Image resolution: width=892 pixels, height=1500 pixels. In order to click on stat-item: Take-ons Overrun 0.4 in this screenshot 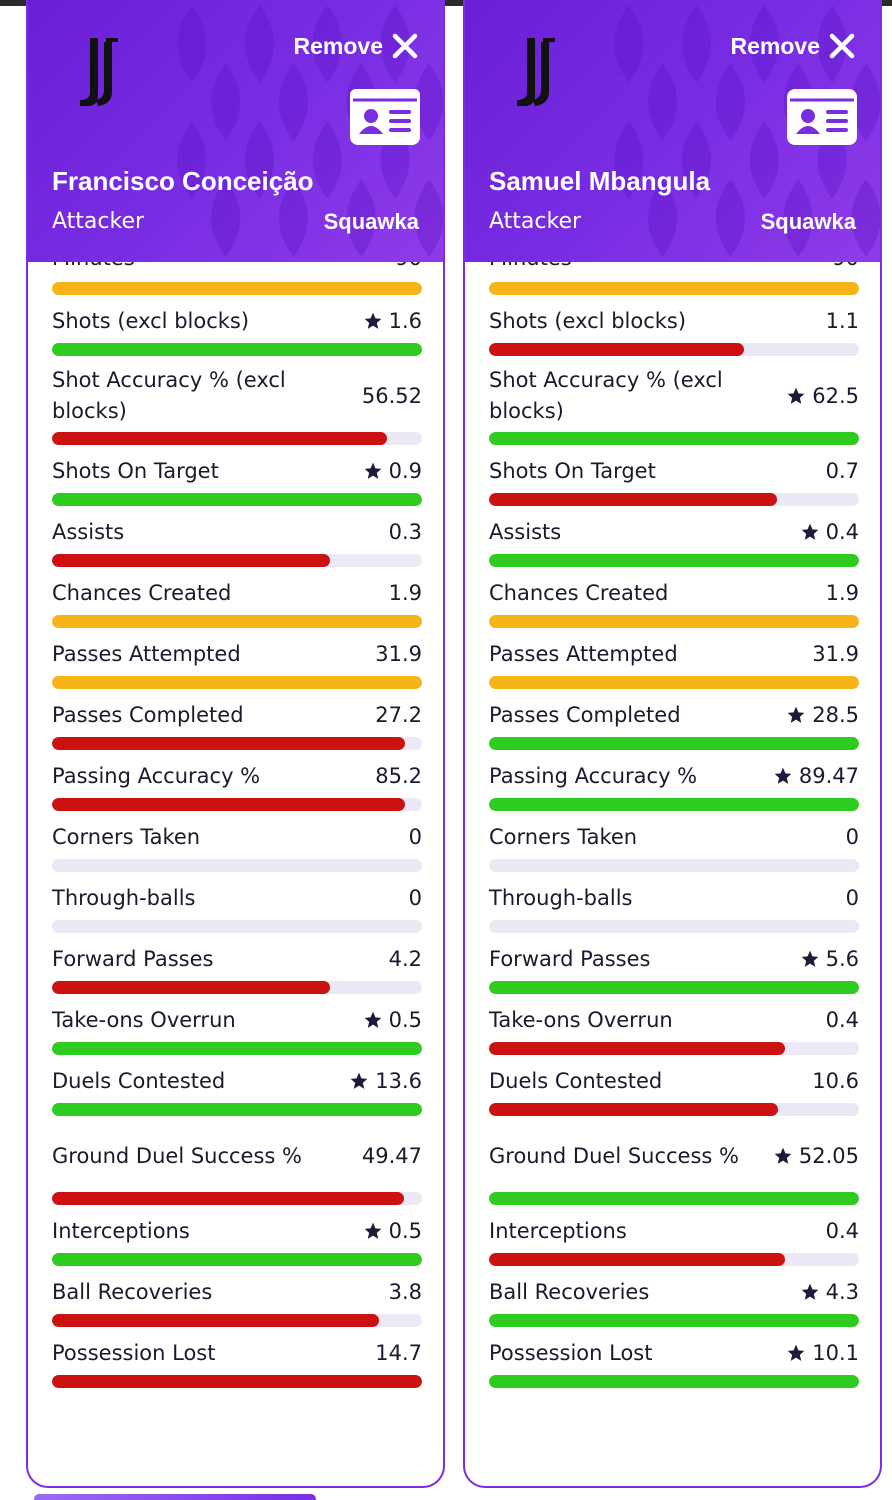, I will do `click(674, 1024)`.